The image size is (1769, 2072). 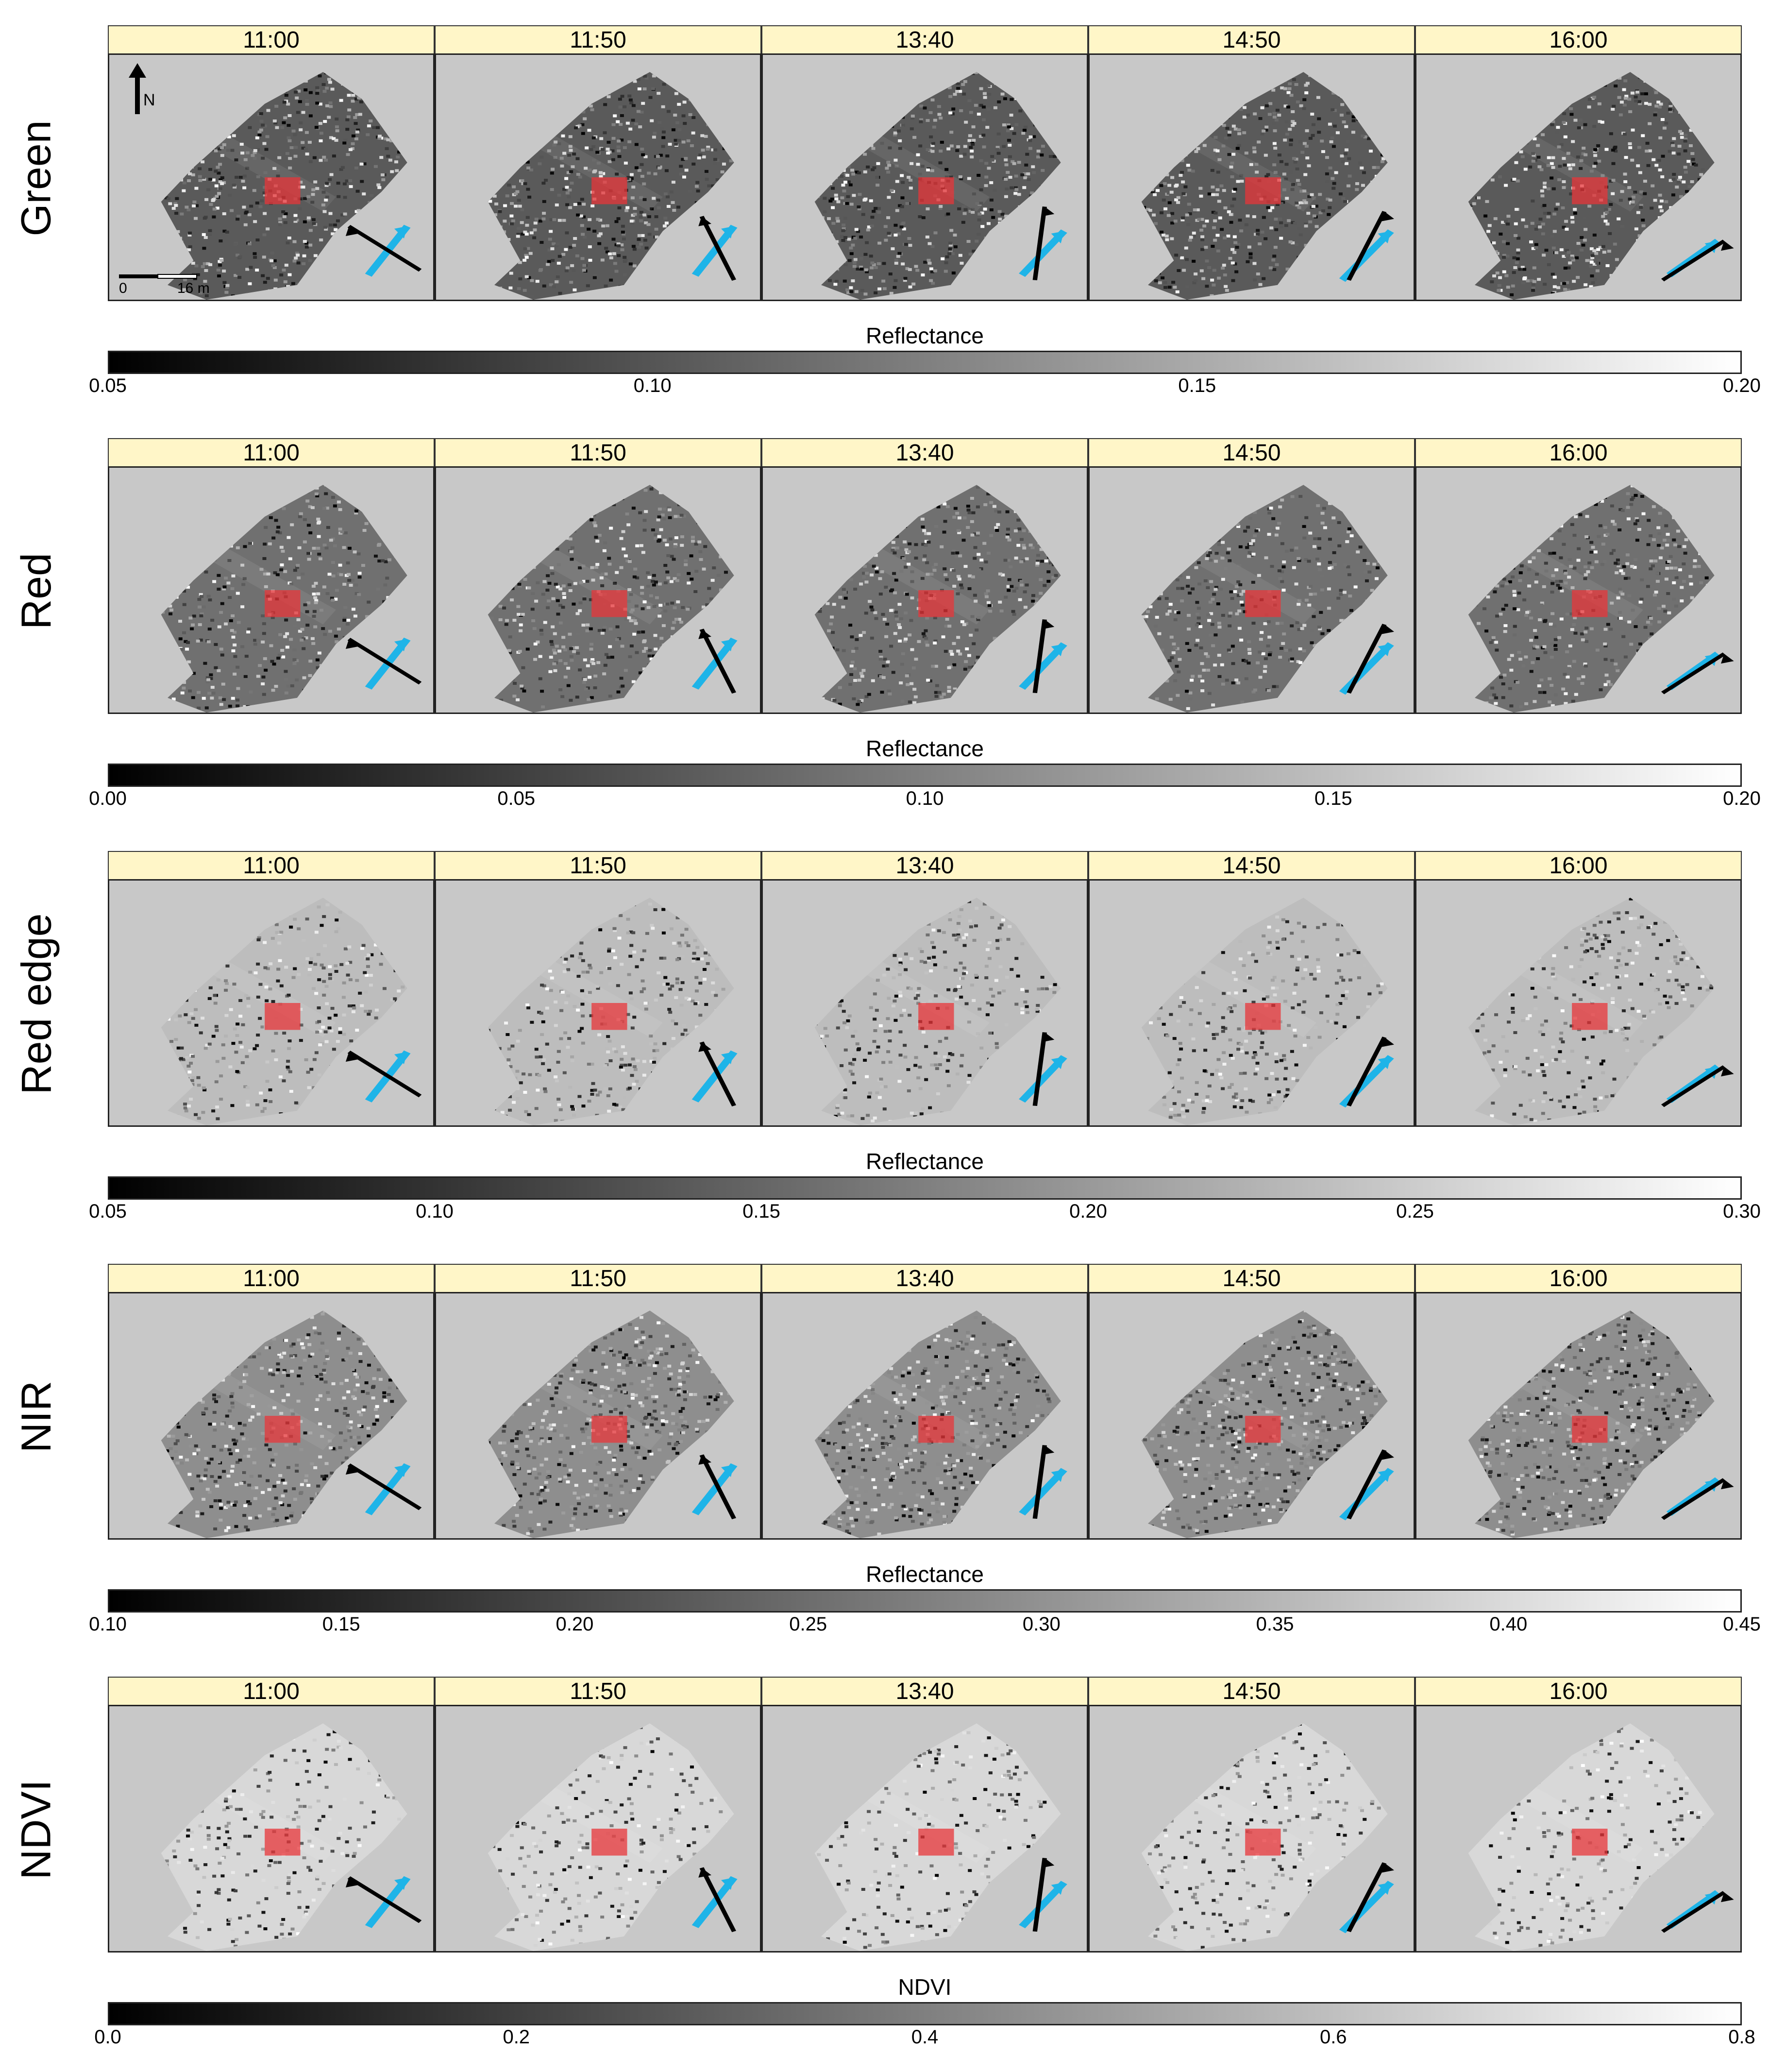 I want to click on row-label-text: Red edge, so click(x=36, y=1004).